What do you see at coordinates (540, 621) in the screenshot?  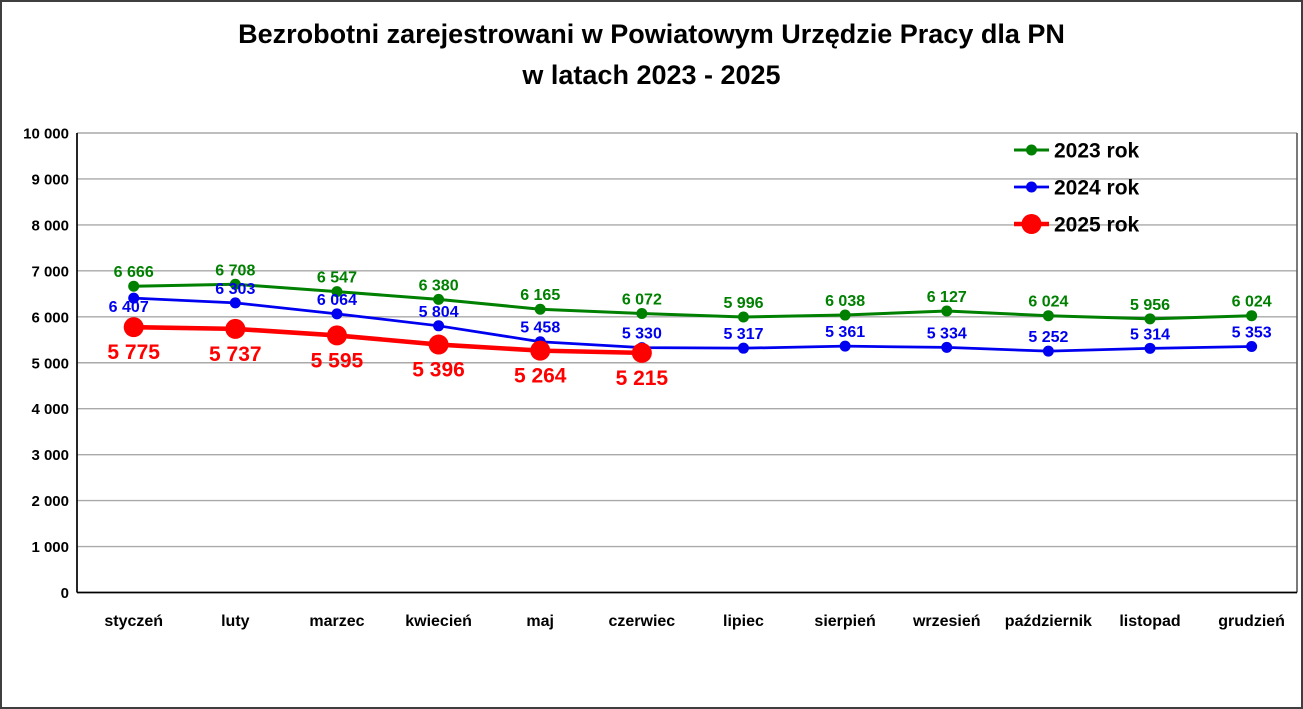 I see `x-axis-label: maj` at bounding box center [540, 621].